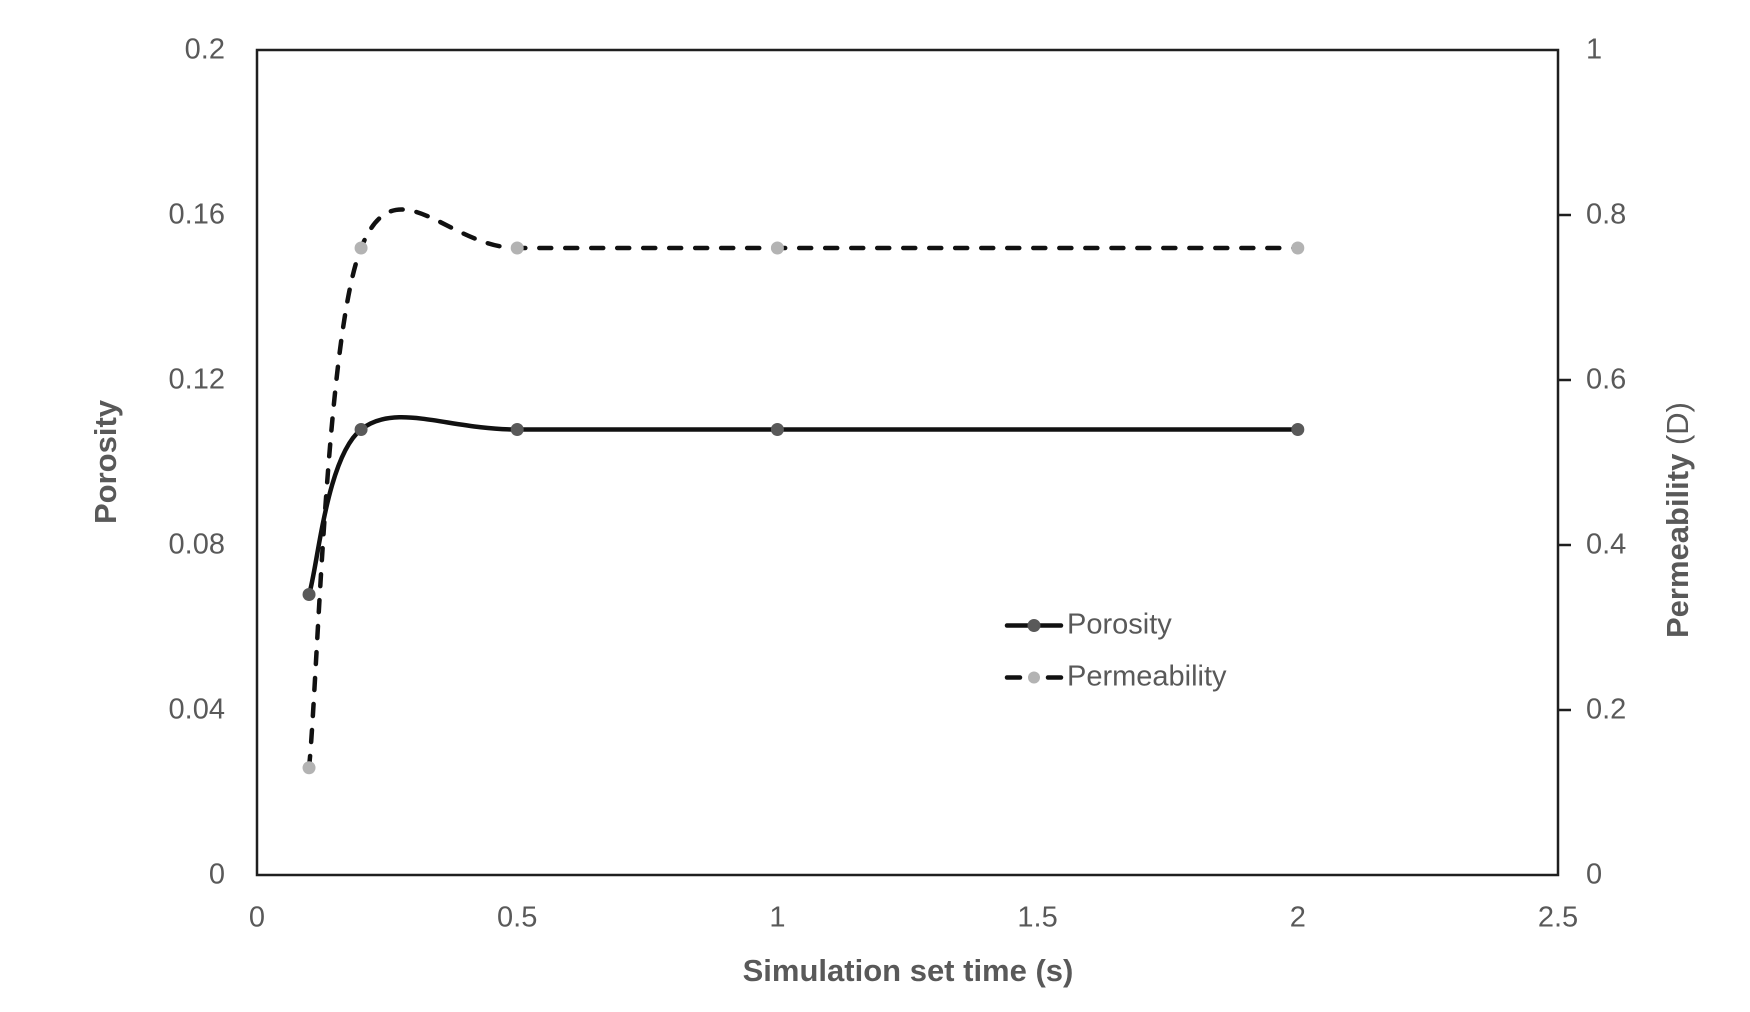  What do you see at coordinates (803, 506) in the screenshot?
I see `porosity-line` at bounding box center [803, 506].